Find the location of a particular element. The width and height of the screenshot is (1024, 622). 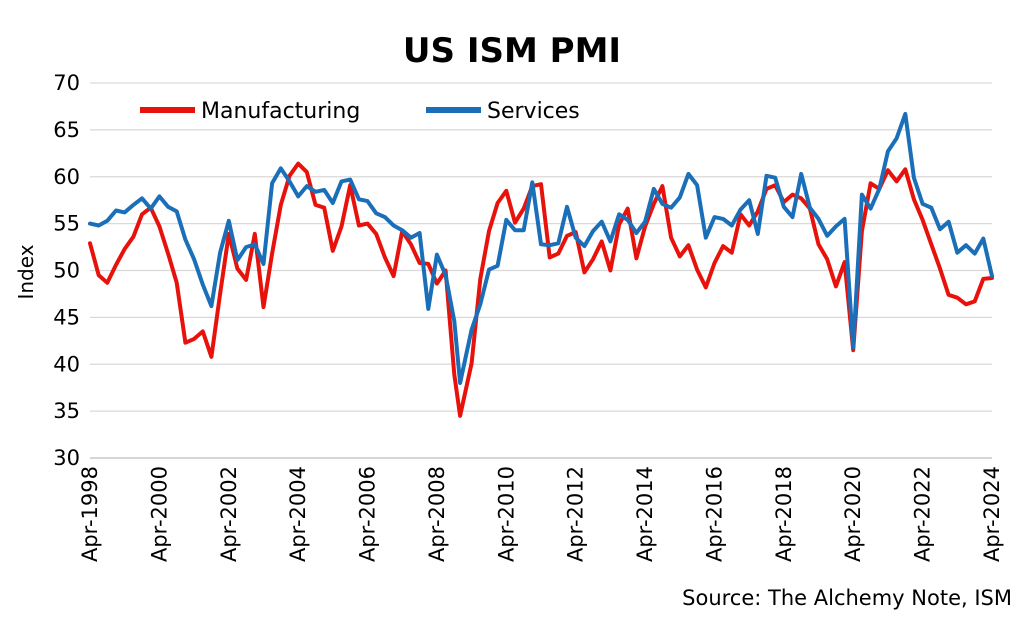

legend: Manufacturing Services is located at coordinates (360, 111).